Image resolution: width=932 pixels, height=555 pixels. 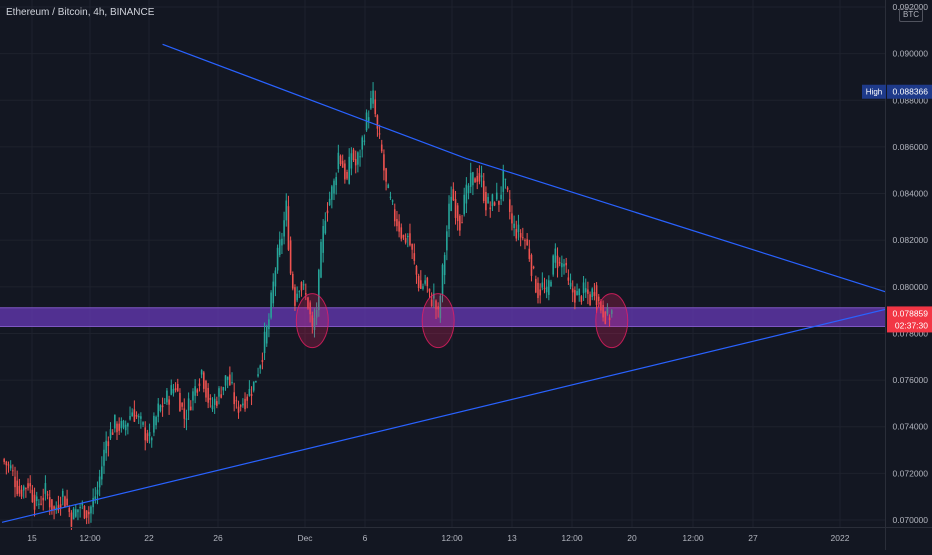 I want to click on price-tick-label: 0.092000, so click(x=911, y=7).